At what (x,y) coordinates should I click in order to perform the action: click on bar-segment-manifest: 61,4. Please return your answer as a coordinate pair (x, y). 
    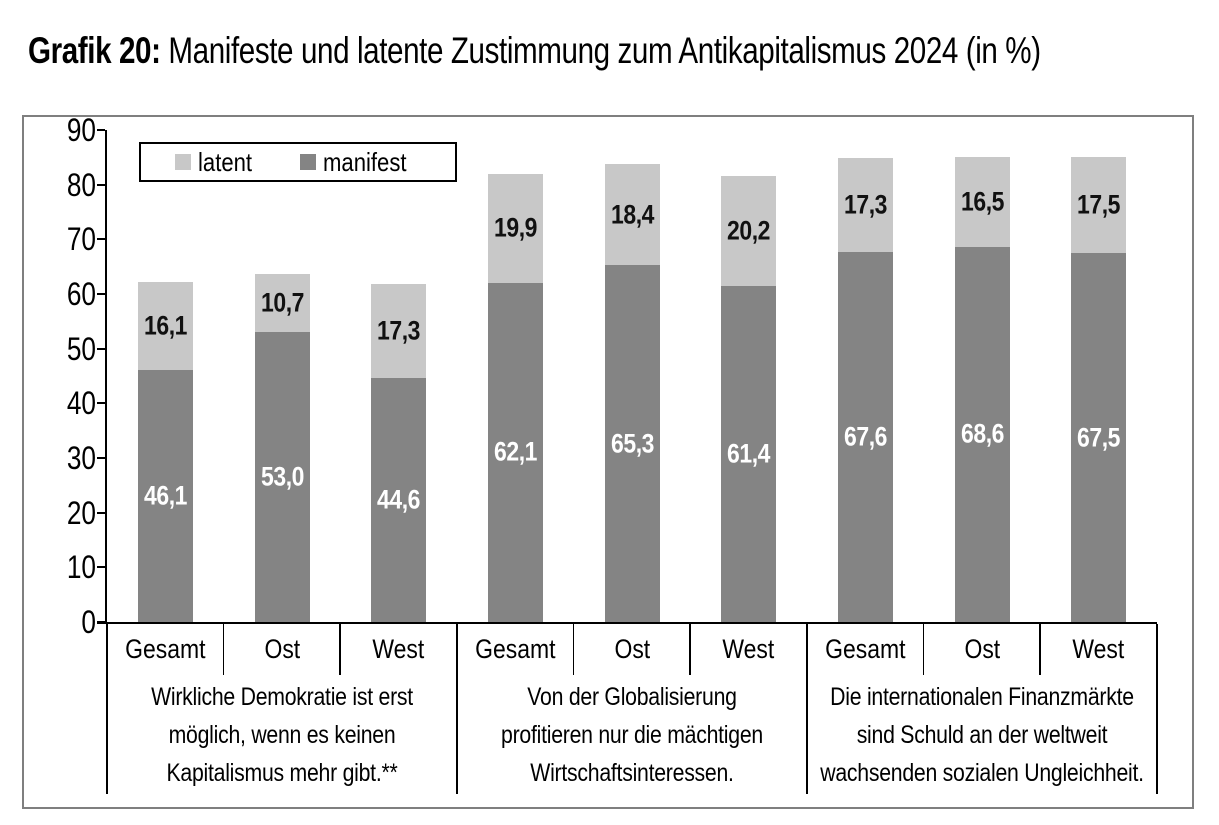
    Looking at the image, I should click on (749, 454).